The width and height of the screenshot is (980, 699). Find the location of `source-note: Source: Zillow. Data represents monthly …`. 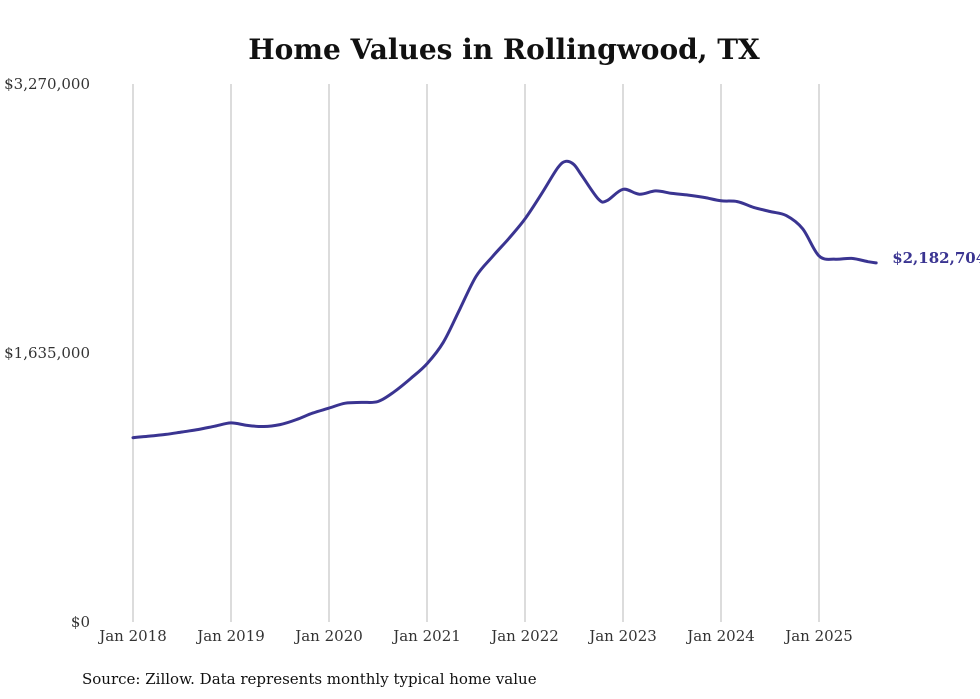

source-note: Source: Zillow. Data represents monthly … is located at coordinates (309, 679).